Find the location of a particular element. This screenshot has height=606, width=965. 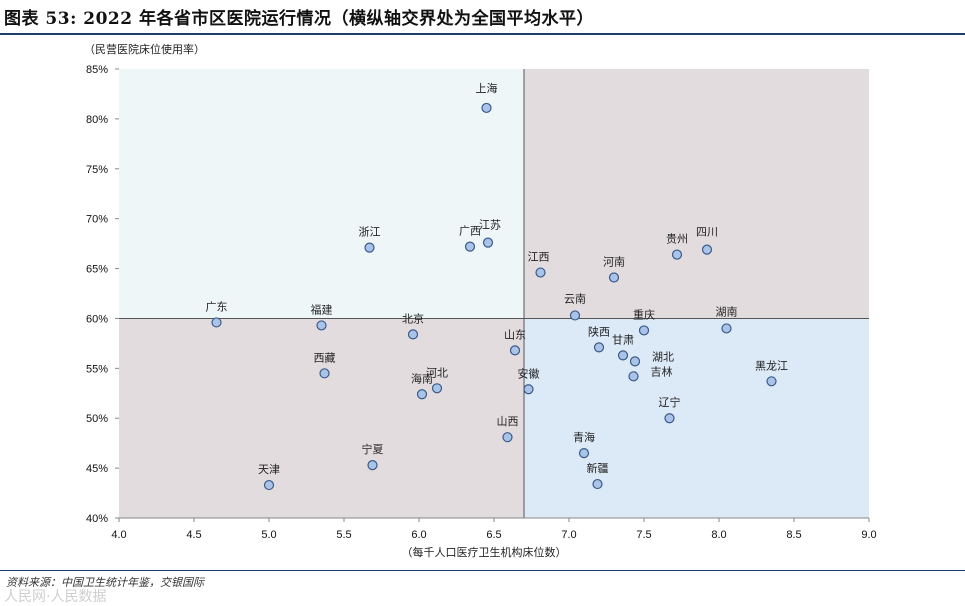

x-tick-label: 5.5 is located at coordinates (343, 535).